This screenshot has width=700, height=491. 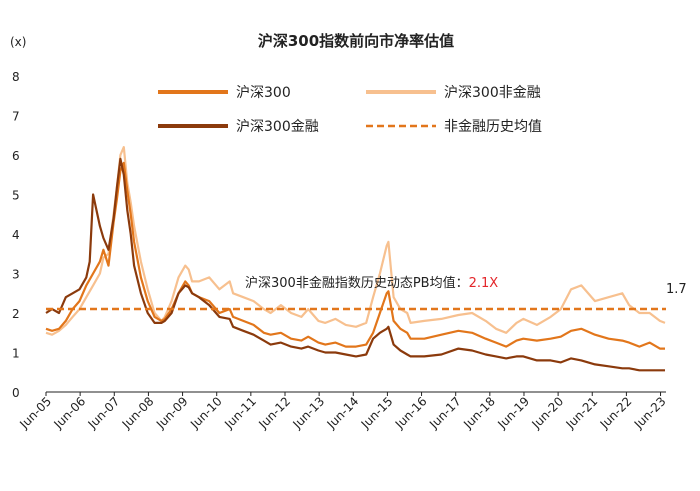 What do you see at coordinates (70, 413) in the screenshot?
I see `x-tick-label: Jun-06` at bounding box center [70, 413].